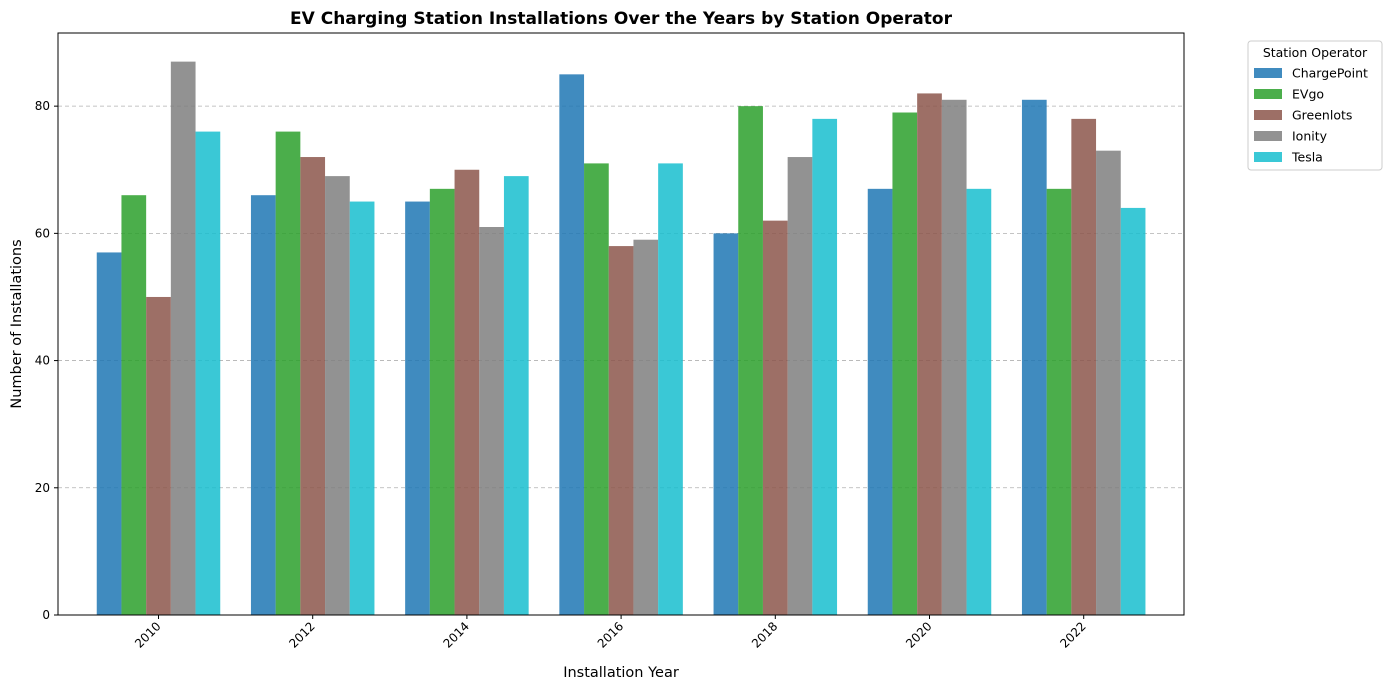 Image resolution: width=1392 pixels, height=690 pixels. I want to click on legend-label-chargepoint: ChargePoint, so click(1330, 73).